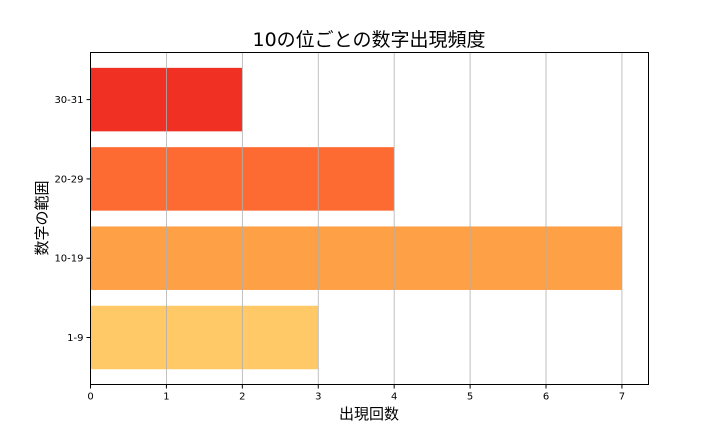 The width and height of the screenshot is (720, 432). What do you see at coordinates (242, 397) in the screenshot?
I see `x-tick-label: 2` at bounding box center [242, 397].